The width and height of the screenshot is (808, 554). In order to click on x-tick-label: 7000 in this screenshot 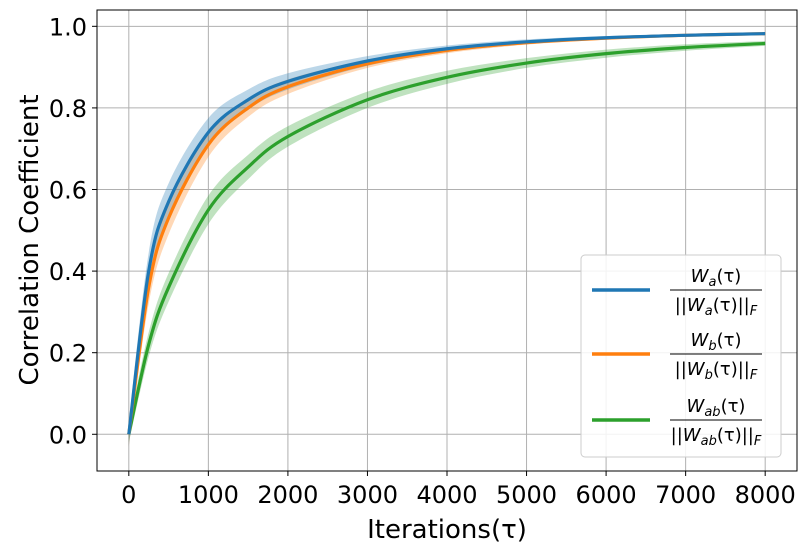, I will do `click(685, 495)`.